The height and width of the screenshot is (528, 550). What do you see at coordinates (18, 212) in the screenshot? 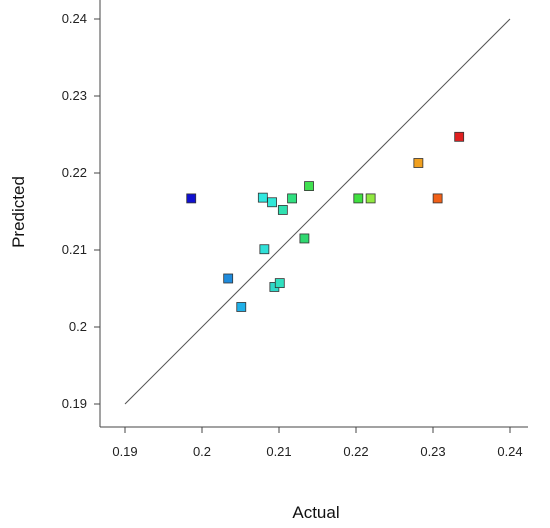
I see `y-axis-title: Predicted` at bounding box center [18, 212].